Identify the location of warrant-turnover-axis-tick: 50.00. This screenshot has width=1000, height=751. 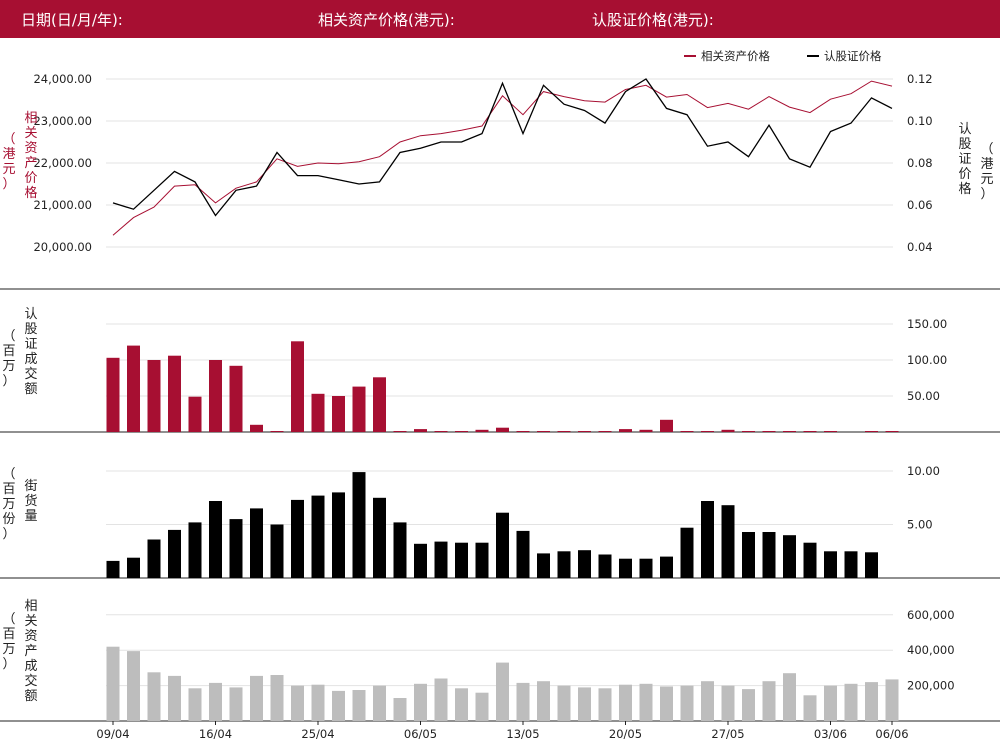
(923, 396).